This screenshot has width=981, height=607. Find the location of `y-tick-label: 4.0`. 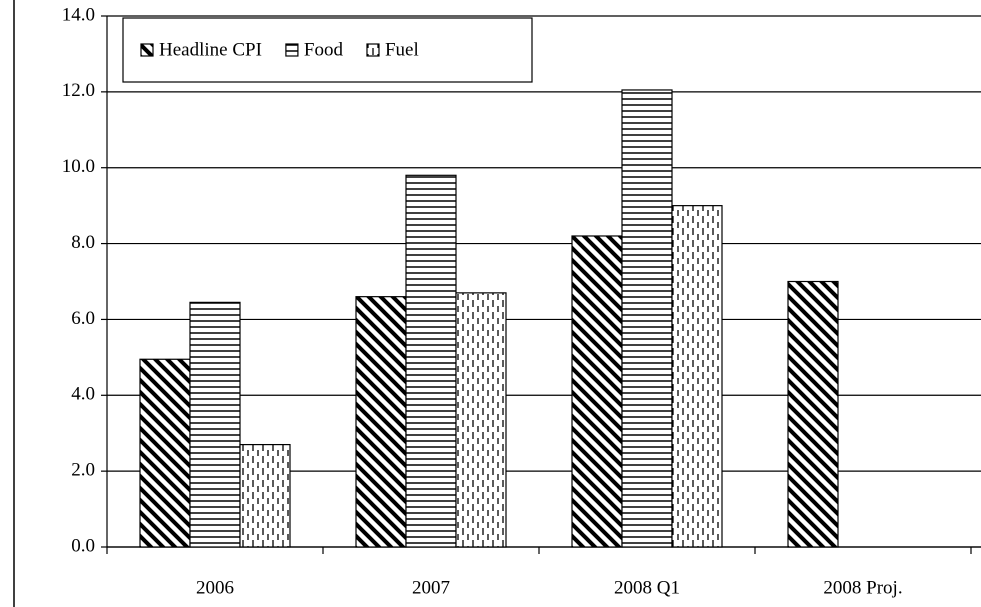

y-tick-label: 4.0 is located at coordinates (83, 394).